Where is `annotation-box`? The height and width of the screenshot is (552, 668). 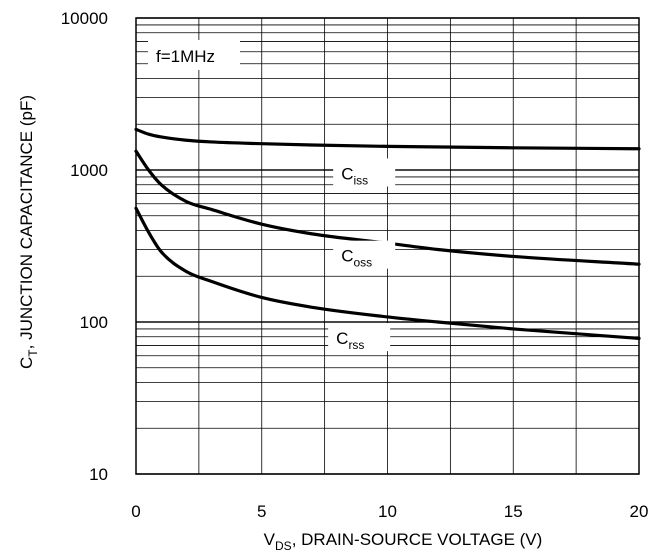 annotation-box is located at coordinates (194, 55).